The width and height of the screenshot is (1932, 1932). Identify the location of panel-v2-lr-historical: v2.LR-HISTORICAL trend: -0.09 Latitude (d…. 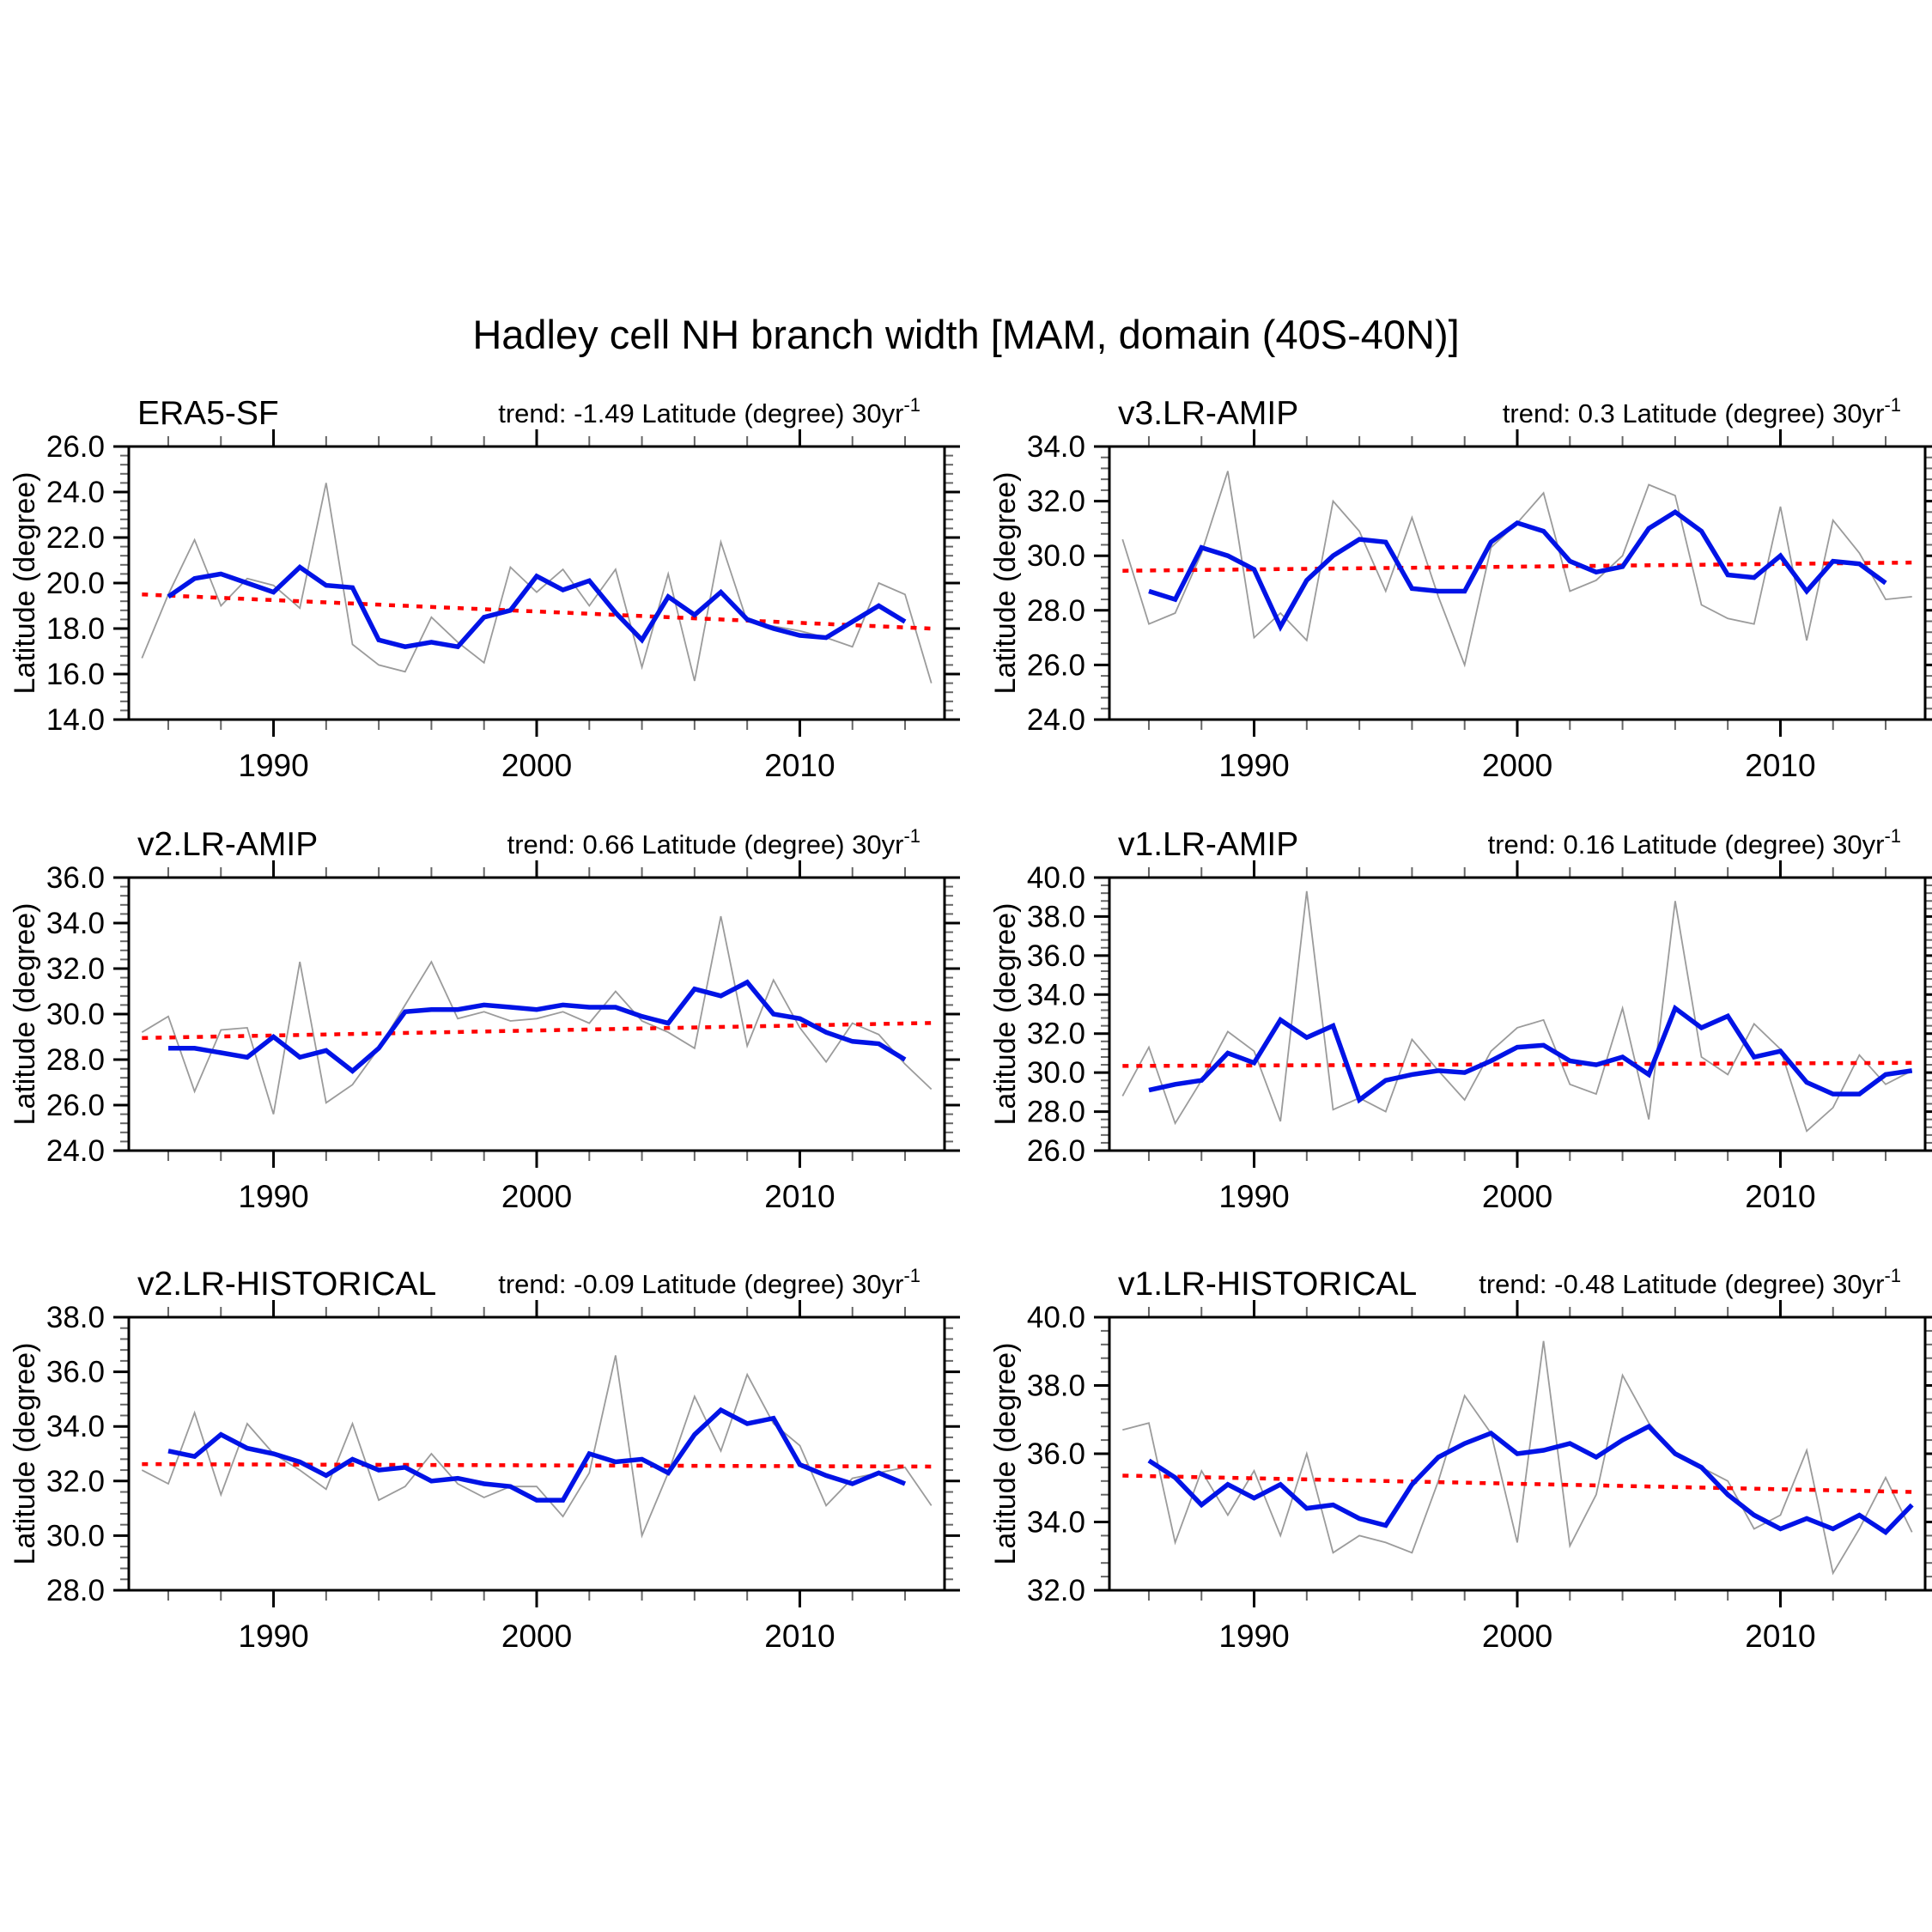
(485, 1459).